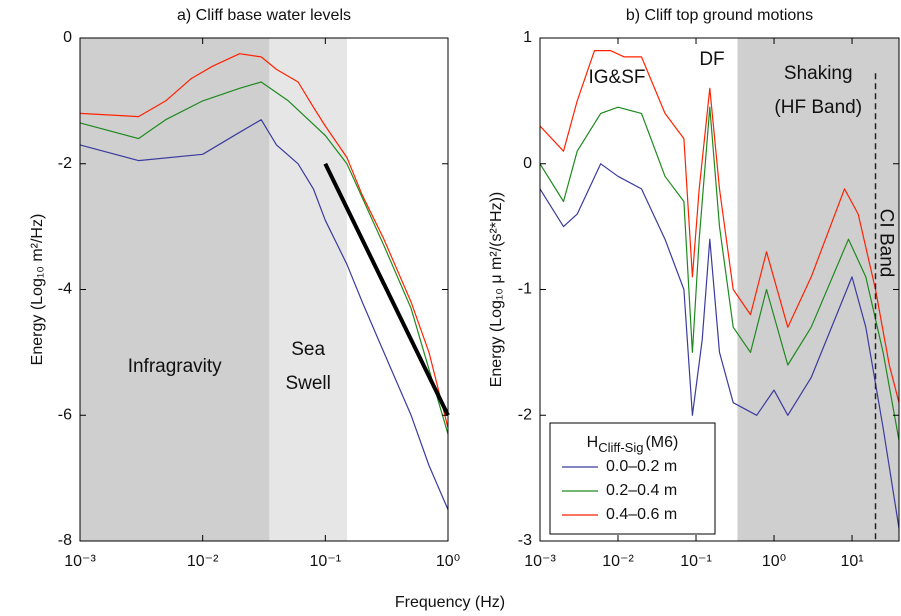  I want to click on x-axis-label: Frequency (Hz), so click(450, 602).